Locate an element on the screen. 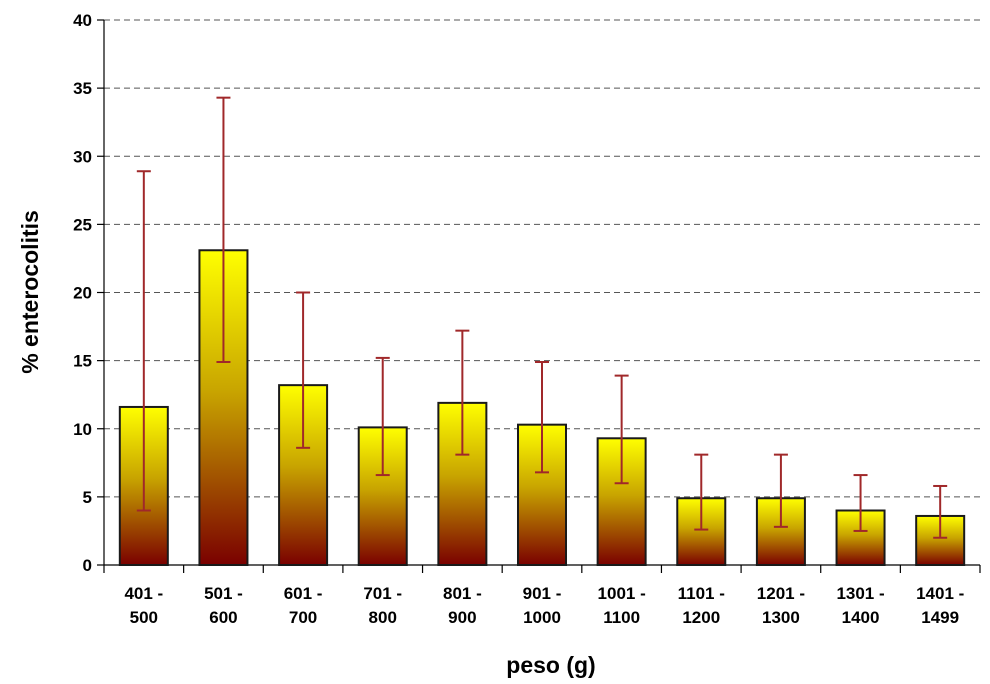 This screenshot has height=684, width=990. y-tick-labels: 0 5 10 15 20 25 30 35 40 is located at coordinates (82, 293).